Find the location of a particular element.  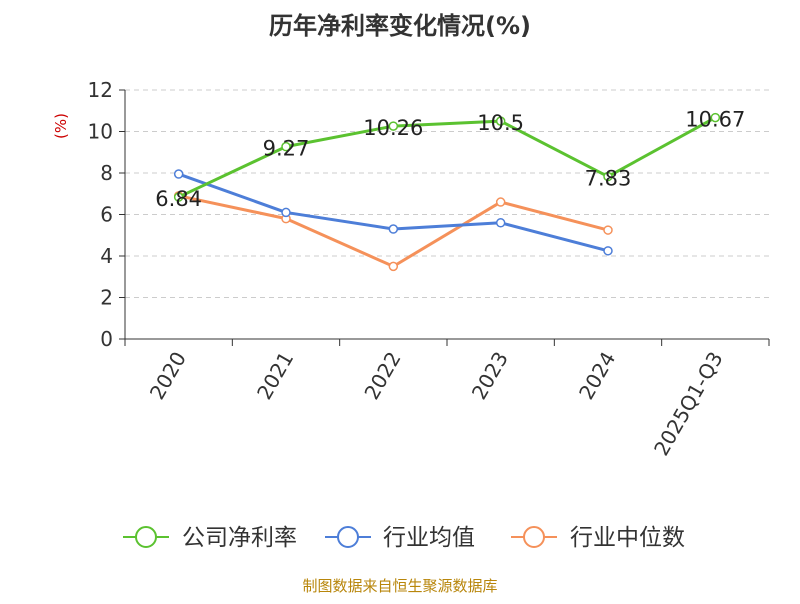

series-line is located at coordinates (447, 157).